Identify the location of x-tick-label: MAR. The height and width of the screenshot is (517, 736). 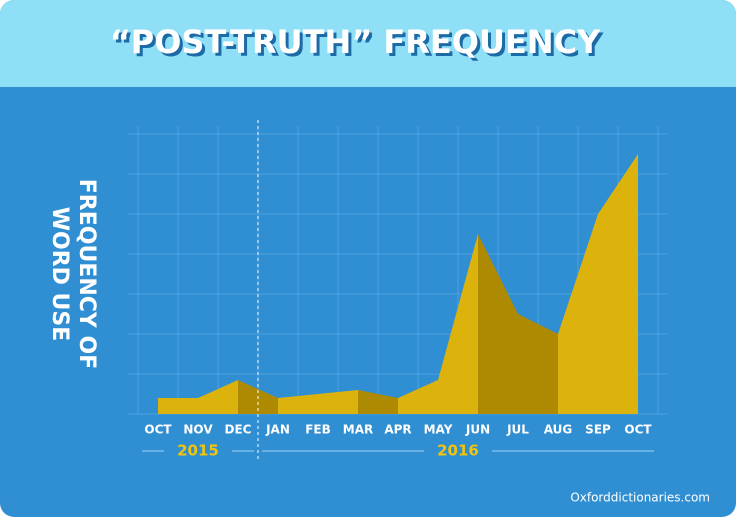
(358, 430).